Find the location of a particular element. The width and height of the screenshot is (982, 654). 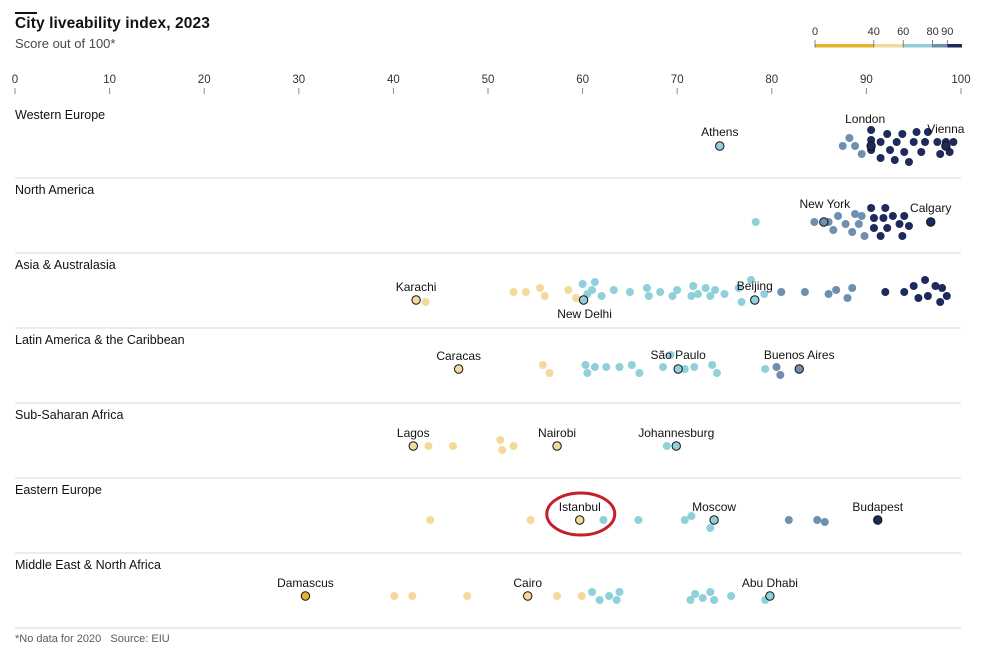

city-label: Moscow is located at coordinates (714, 507).